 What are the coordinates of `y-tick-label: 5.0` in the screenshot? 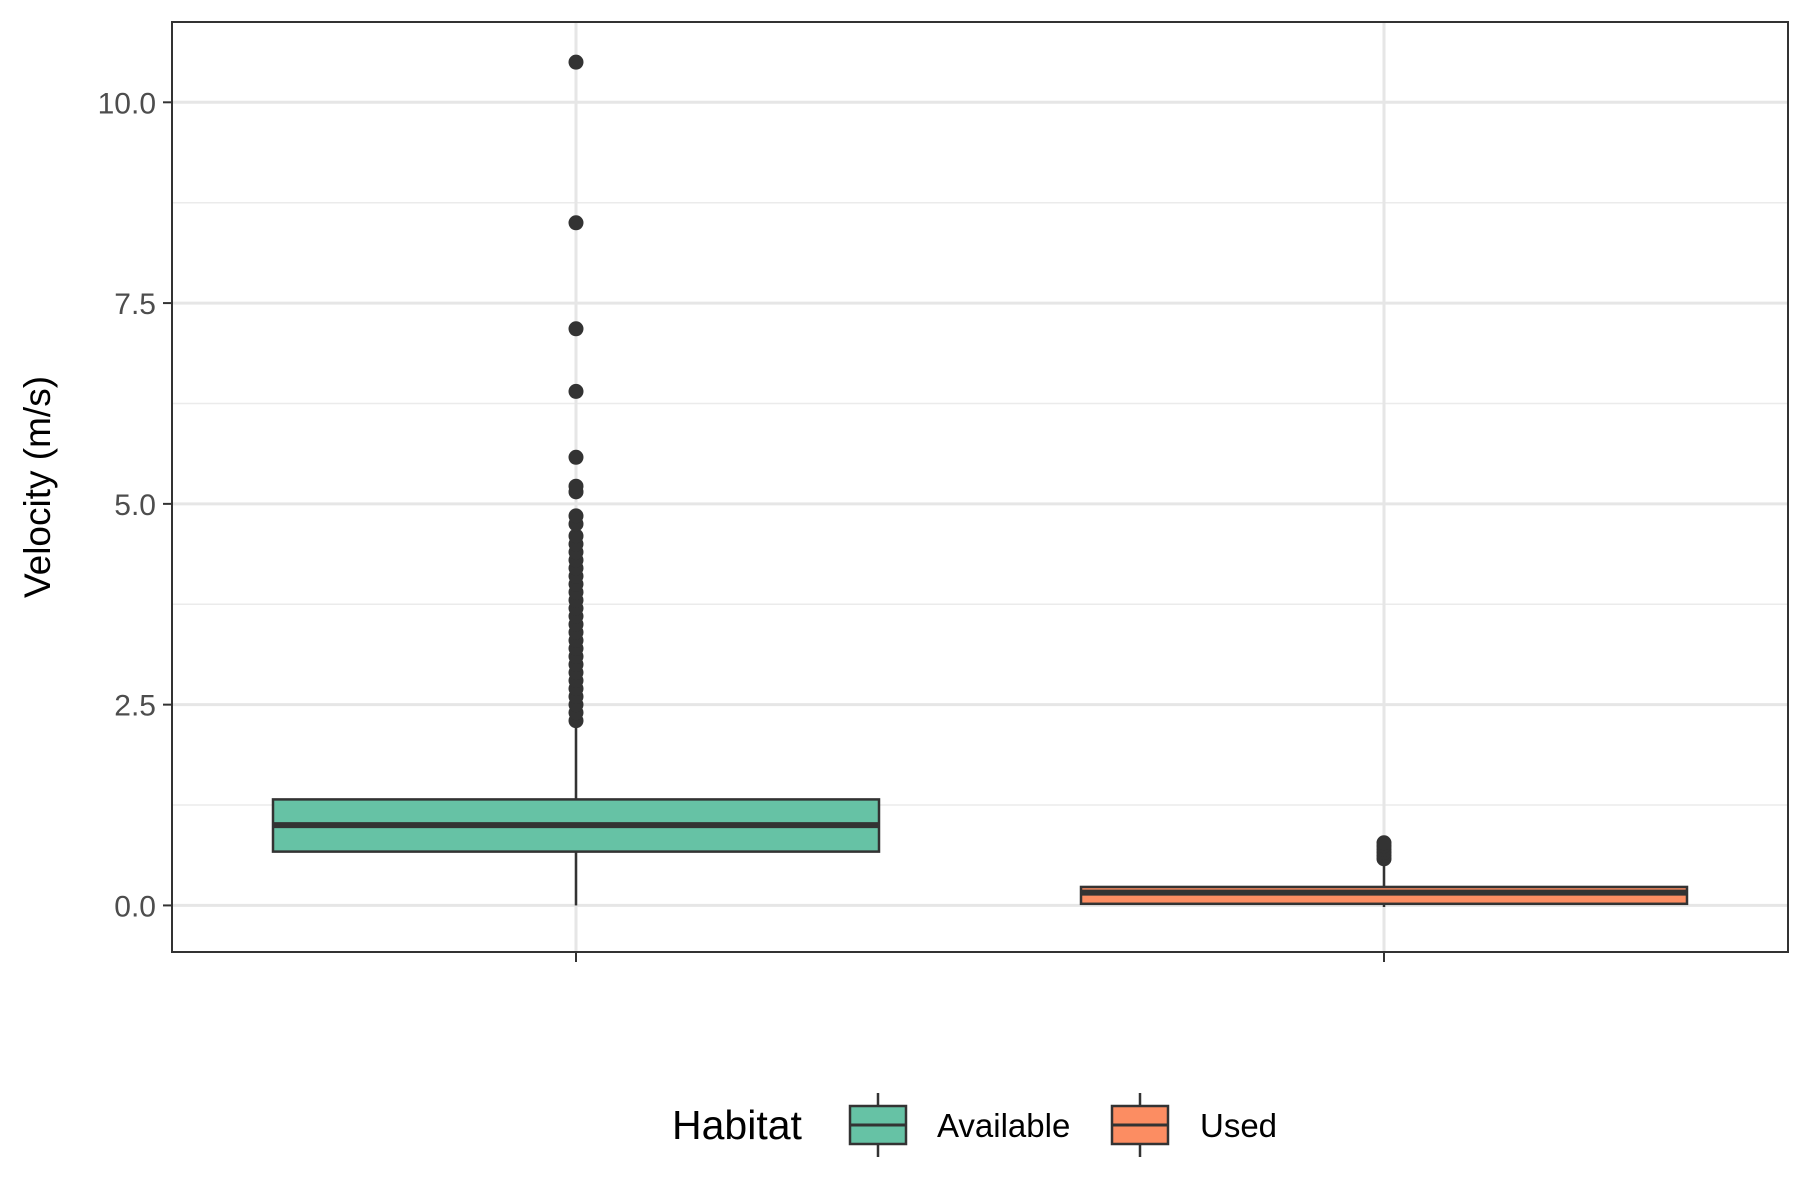 It's located at (135, 505).